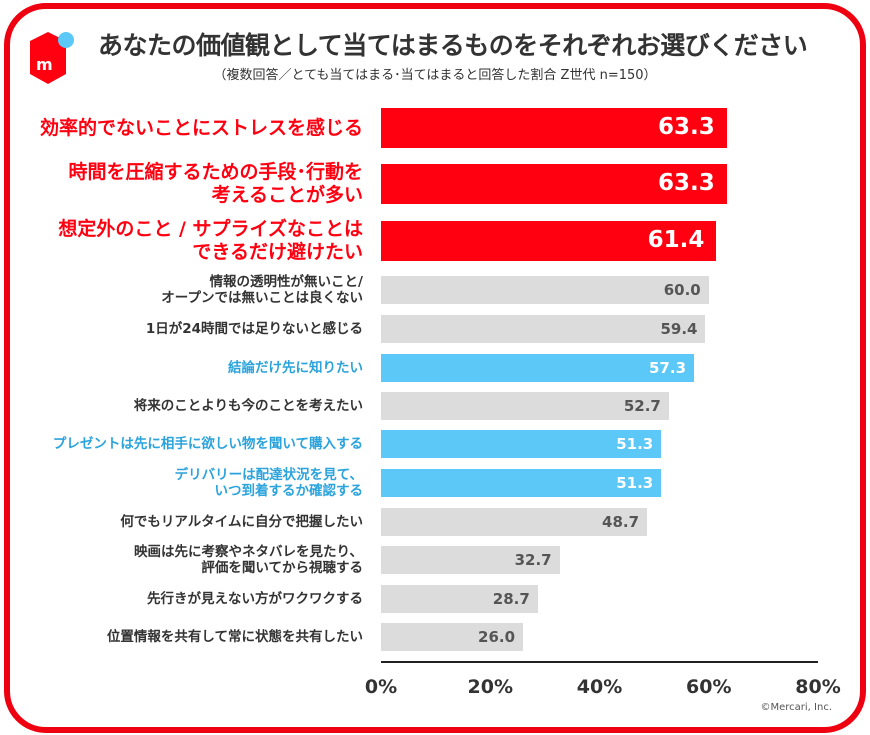 The width and height of the screenshot is (870, 735). I want to click on copyright: ©Mercari, Inc., so click(796, 707).